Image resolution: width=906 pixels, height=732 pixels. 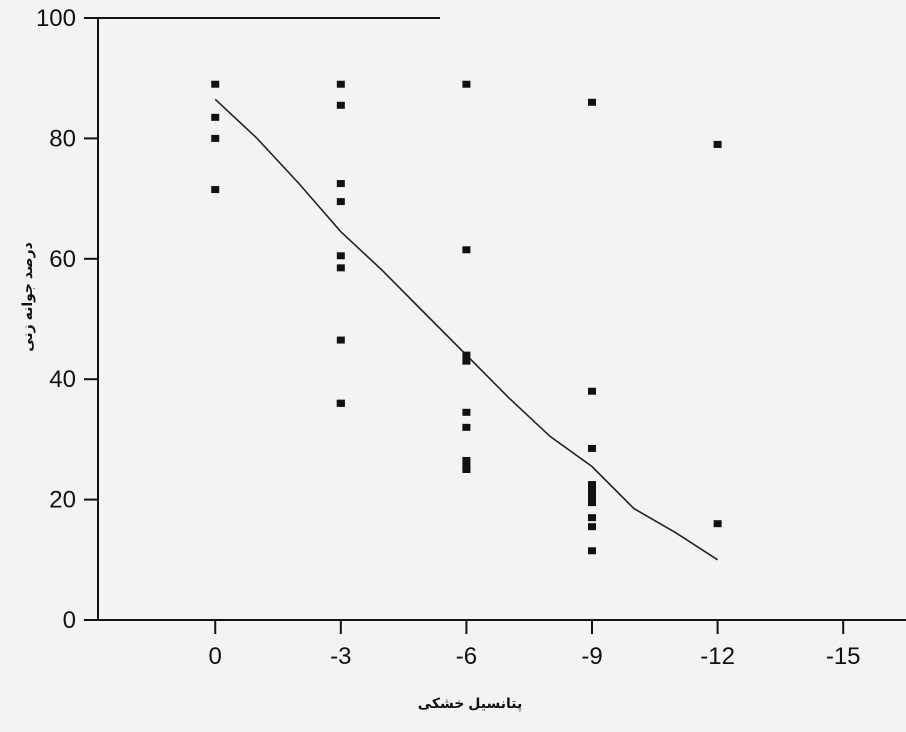 What do you see at coordinates (470, 703) in the screenshot?
I see `x-axis-title: پتانسیل خشکی` at bounding box center [470, 703].